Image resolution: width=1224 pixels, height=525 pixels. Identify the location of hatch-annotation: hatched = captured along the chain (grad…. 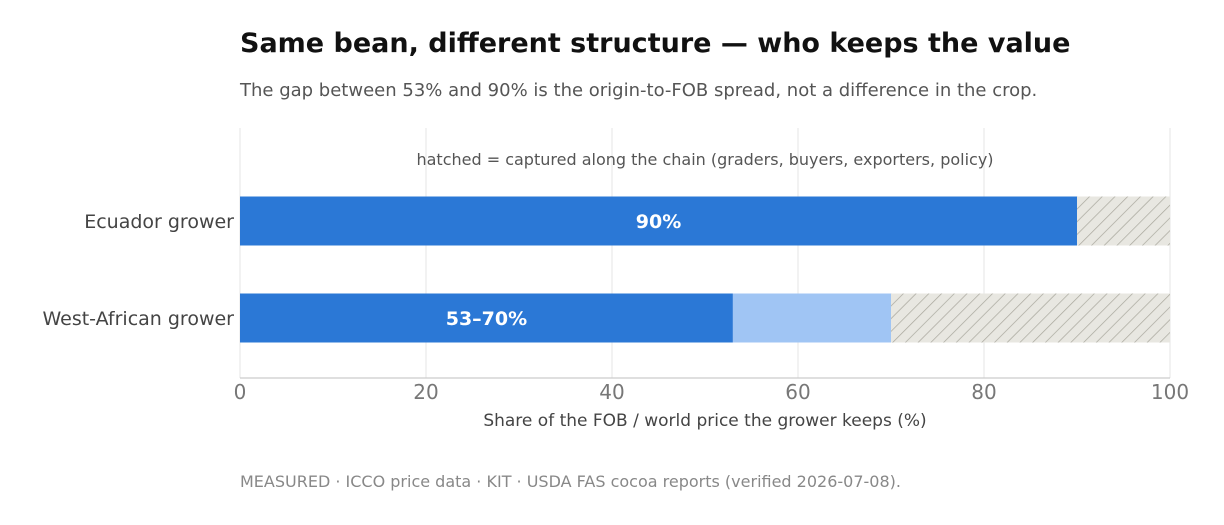
(704, 159).